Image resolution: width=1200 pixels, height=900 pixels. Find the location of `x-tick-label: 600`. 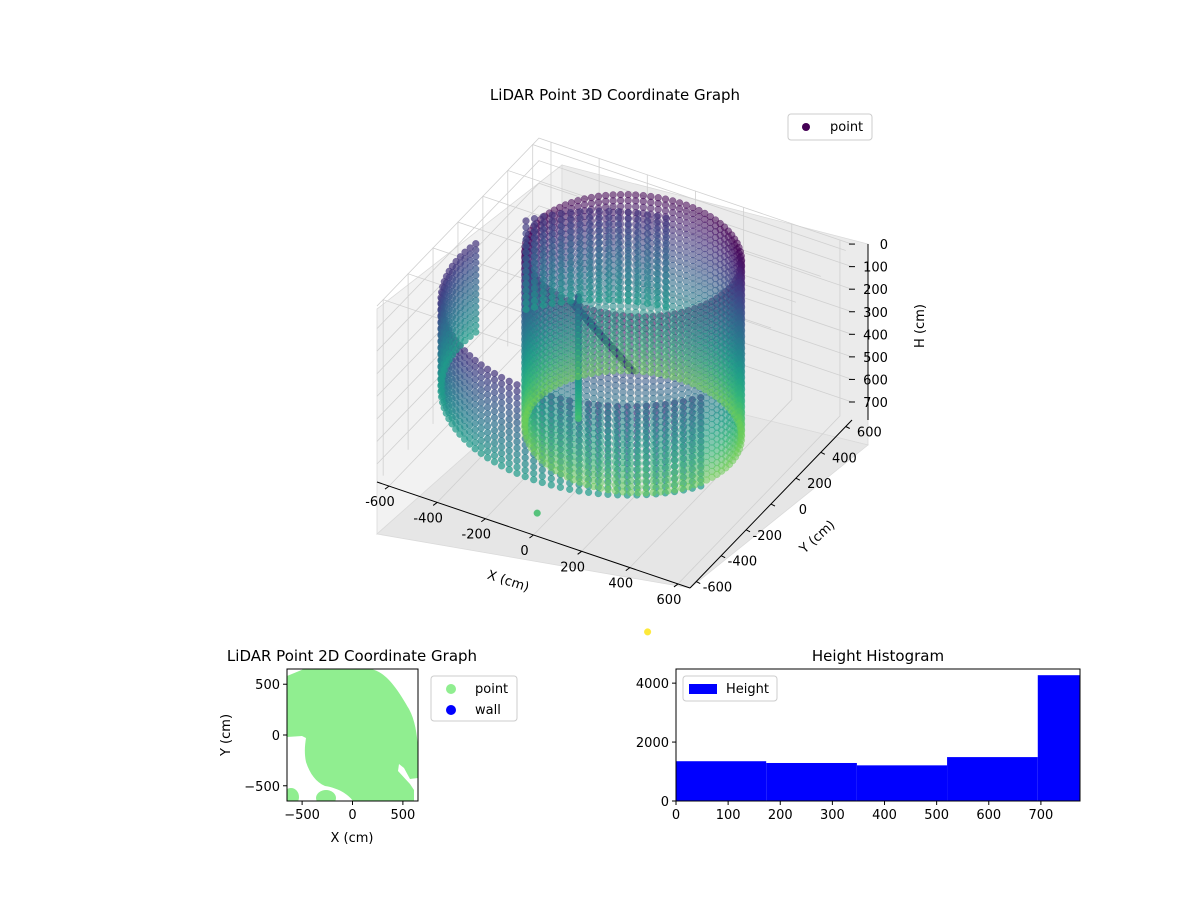

x-tick-label: 600 is located at coordinates (669, 600).